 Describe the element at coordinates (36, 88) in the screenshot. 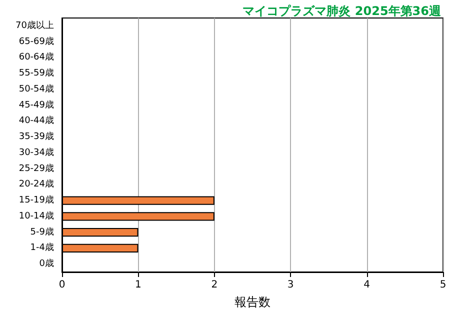

I see `y-tick-label: 50-54歳` at that location.